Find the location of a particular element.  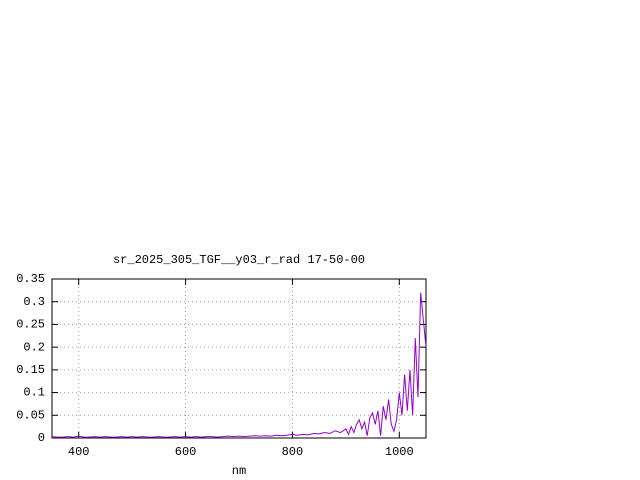

y-tick-label: 0.1 is located at coordinates (34, 393).